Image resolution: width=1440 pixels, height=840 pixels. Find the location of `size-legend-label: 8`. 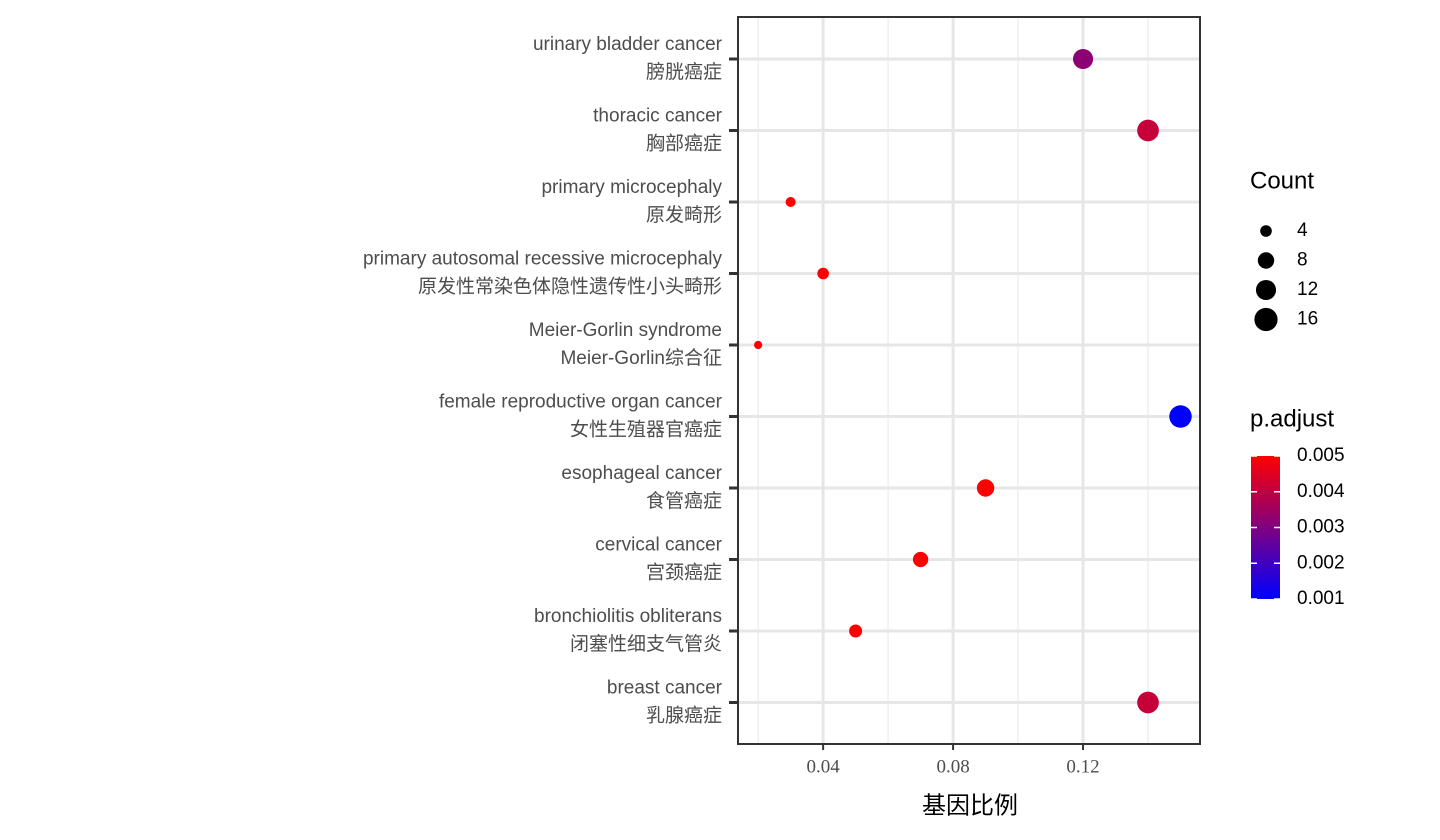

size-legend-label: 8 is located at coordinates (1302, 260).